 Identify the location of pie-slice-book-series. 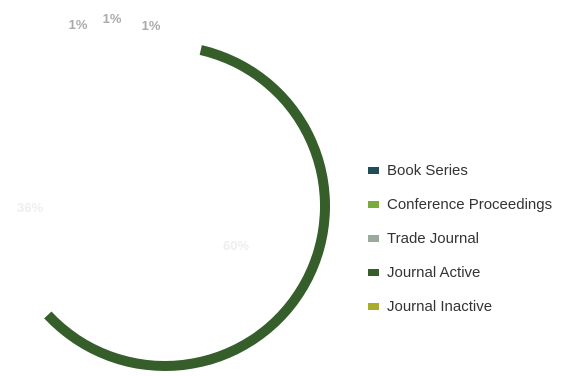
(170, 123).